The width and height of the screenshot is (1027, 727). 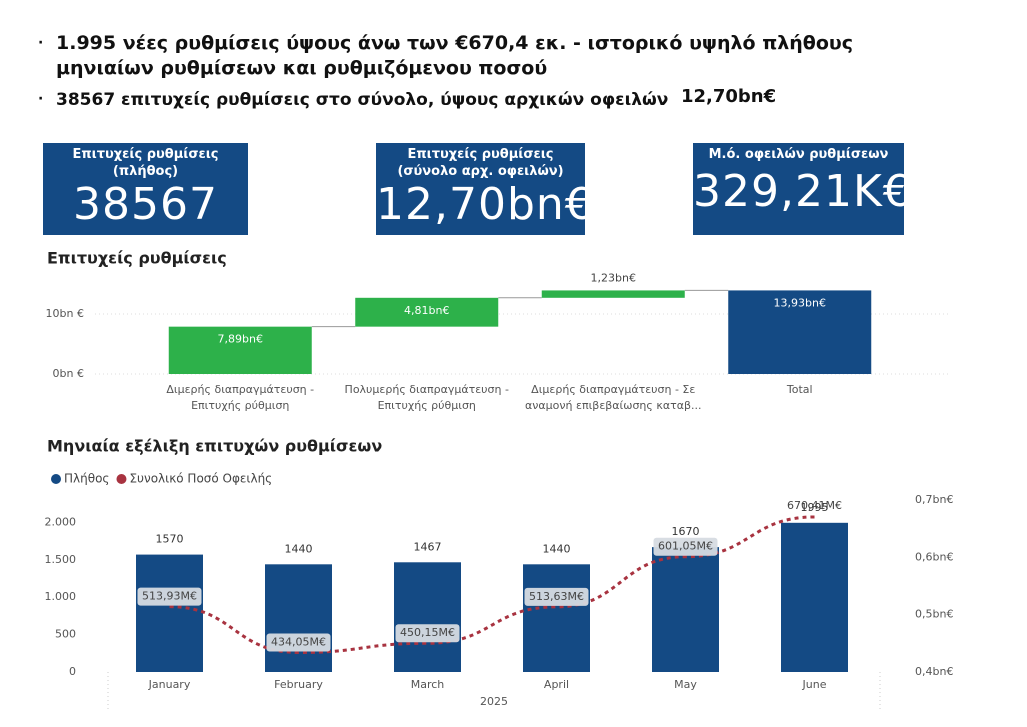 I want to click on kpi-title: Επιτυχείς ρυθμίσεις (πλήθος), so click(x=145, y=163).